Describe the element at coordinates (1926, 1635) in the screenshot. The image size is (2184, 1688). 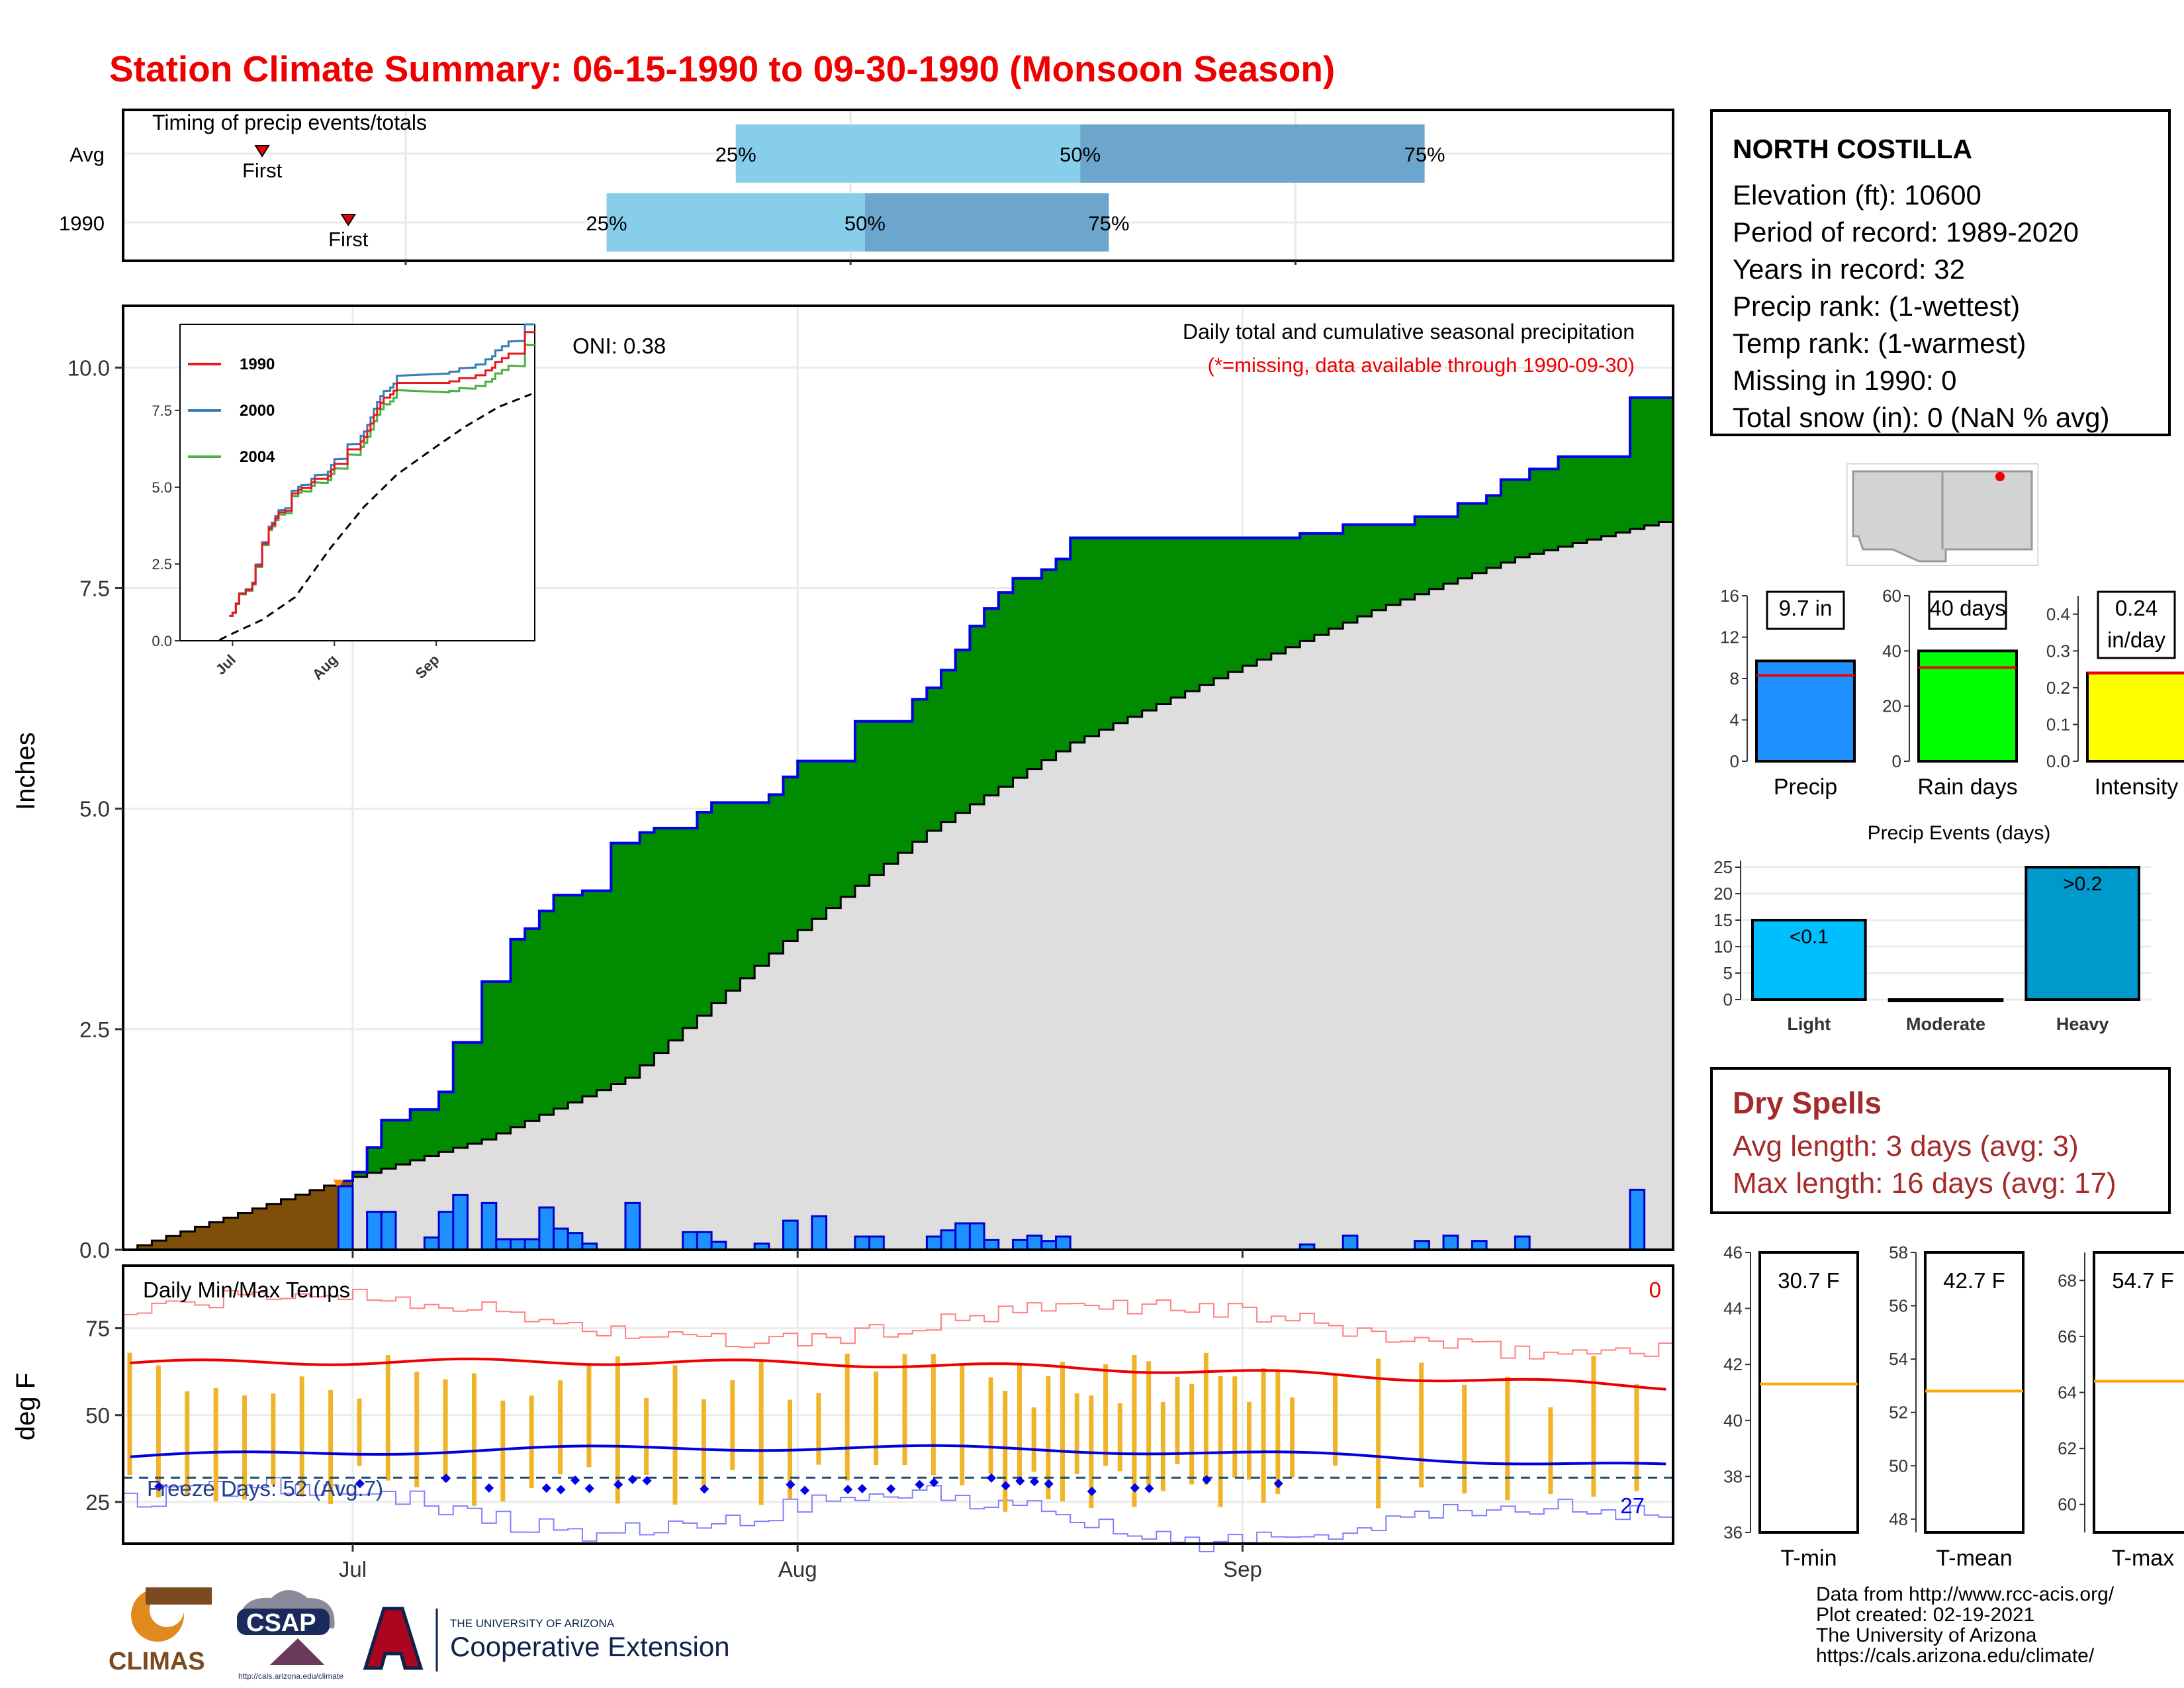
I see `credit-line: The University of Arizona` at that location.